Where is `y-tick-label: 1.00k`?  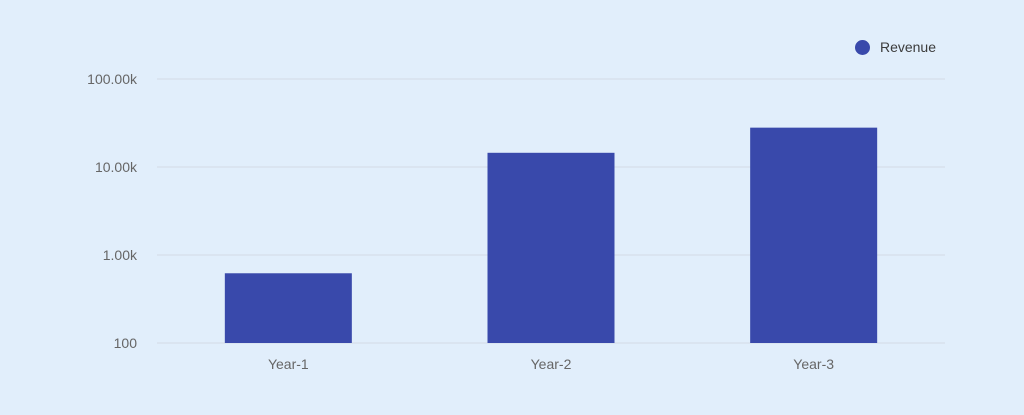 y-tick-label: 1.00k is located at coordinates (120, 255).